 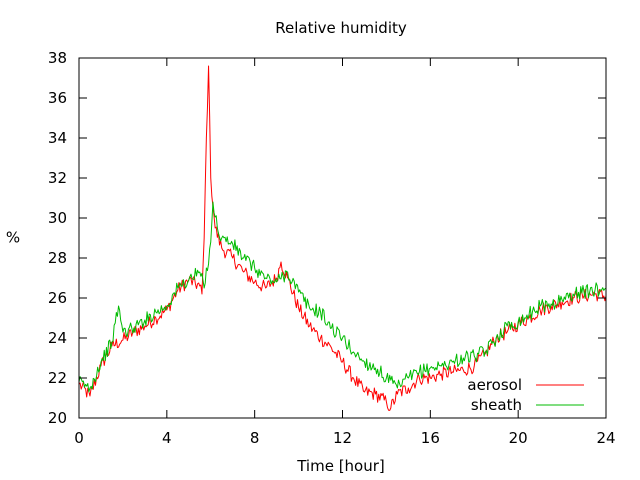 I want to click on y-axis-label: %, so click(x=13, y=238).